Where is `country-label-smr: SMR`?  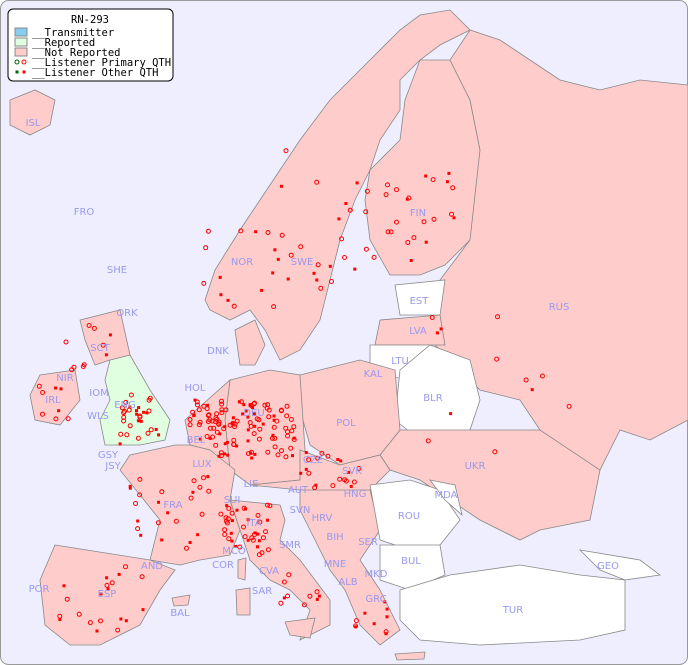
country-label-smr: SMR is located at coordinates (290, 545).